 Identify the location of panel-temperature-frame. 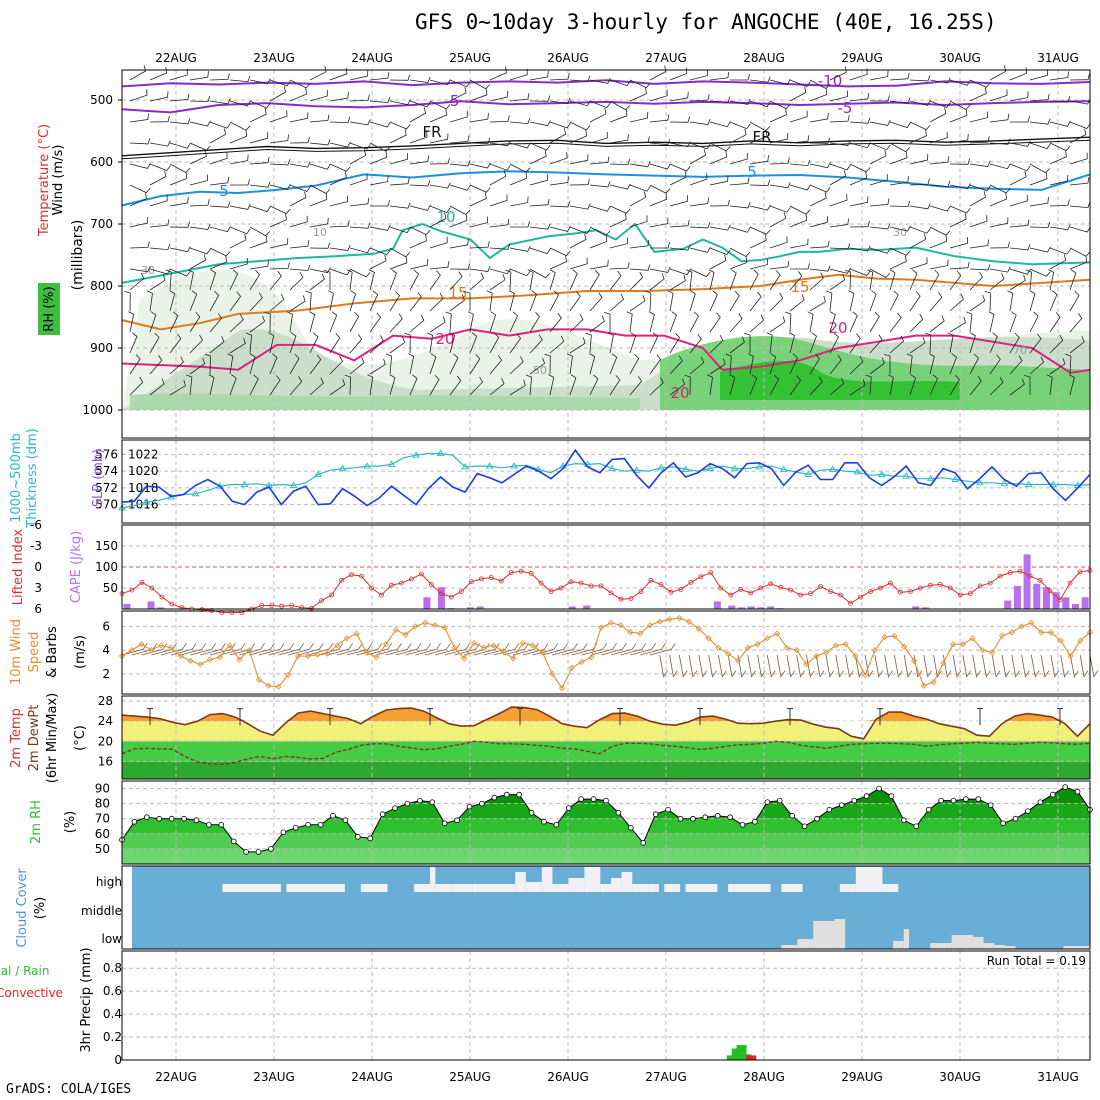
(606, 737).